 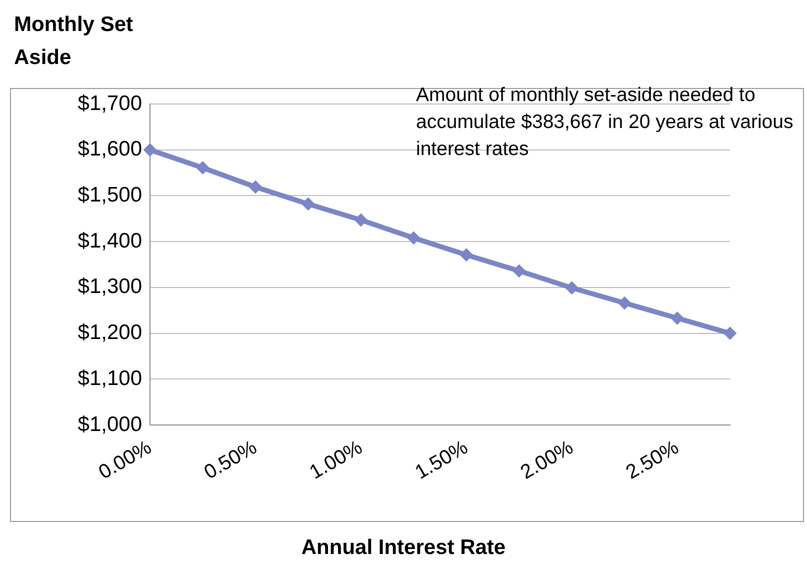 What do you see at coordinates (110, 195) in the screenshot?
I see `y-tick-label: $1,500` at bounding box center [110, 195].